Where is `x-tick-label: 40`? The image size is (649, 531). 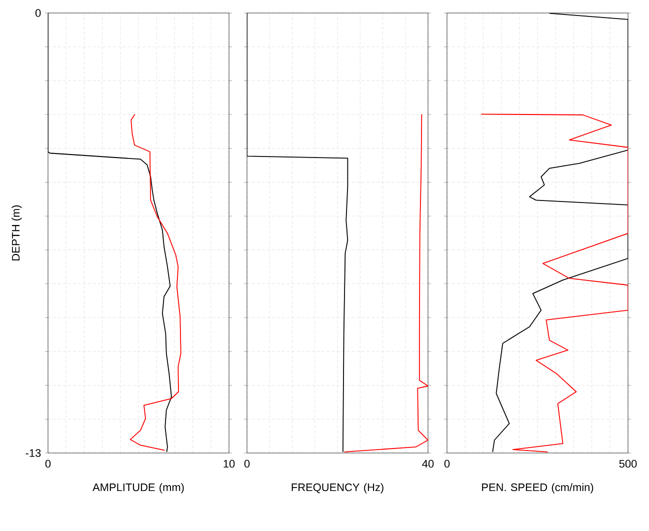 x-tick-label: 40 is located at coordinates (428, 464).